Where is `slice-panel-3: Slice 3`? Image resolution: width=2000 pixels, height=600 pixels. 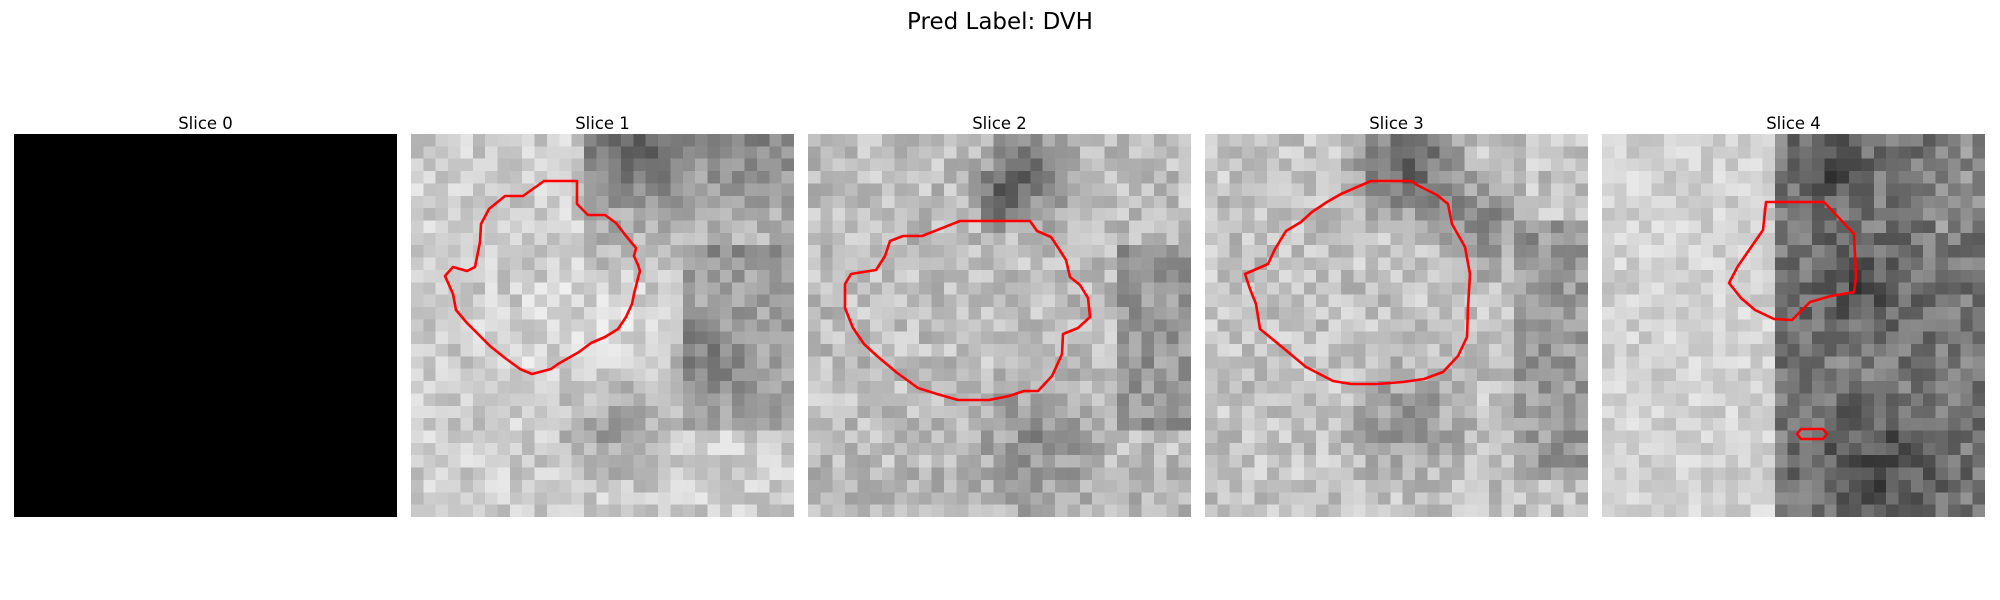 slice-panel-3: Slice 3 is located at coordinates (1396, 315).